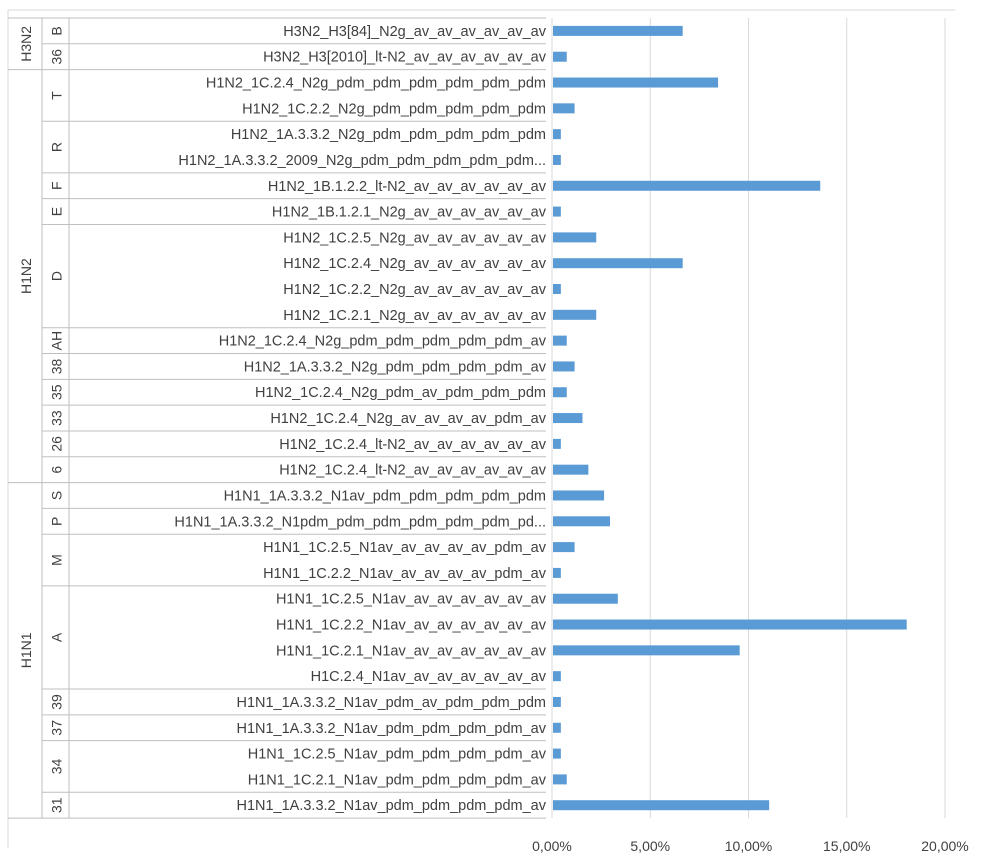 The image size is (981, 859). I want to click on row-label: H1N1_1C.2.1_N1av_pdm_pdm_pdm_pdm_av, so click(397, 780).